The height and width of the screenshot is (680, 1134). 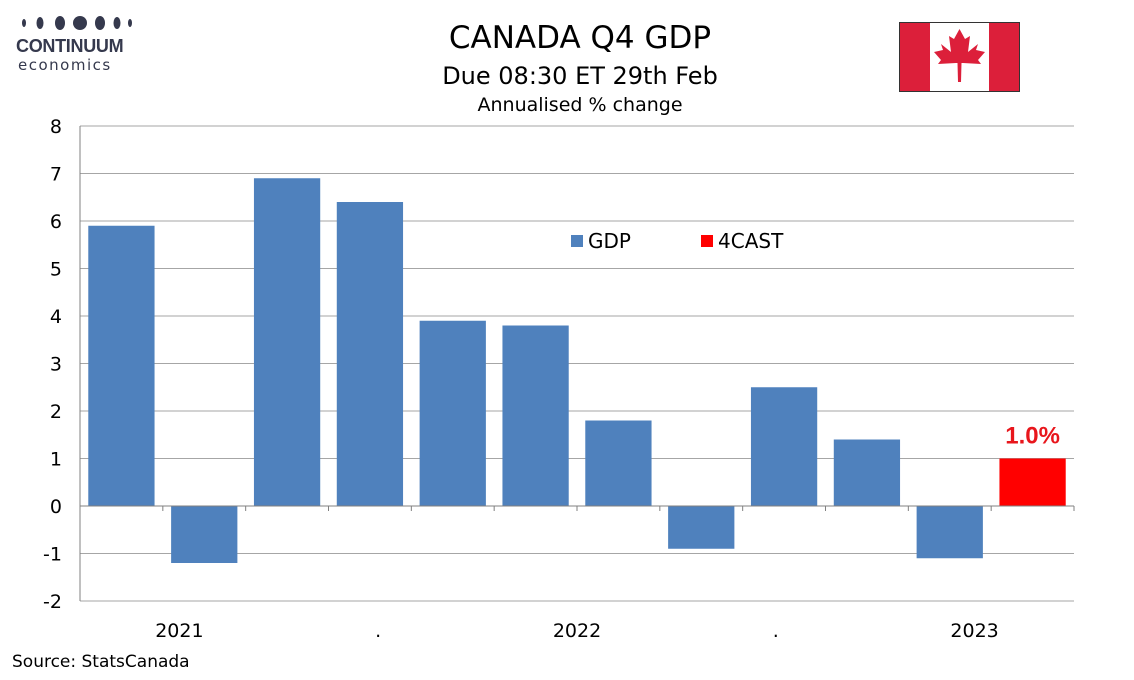 What do you see at coordinates (56, 270) in the screenshot?
I see `y-tick-label: 5` at bounding box center [56, 270].